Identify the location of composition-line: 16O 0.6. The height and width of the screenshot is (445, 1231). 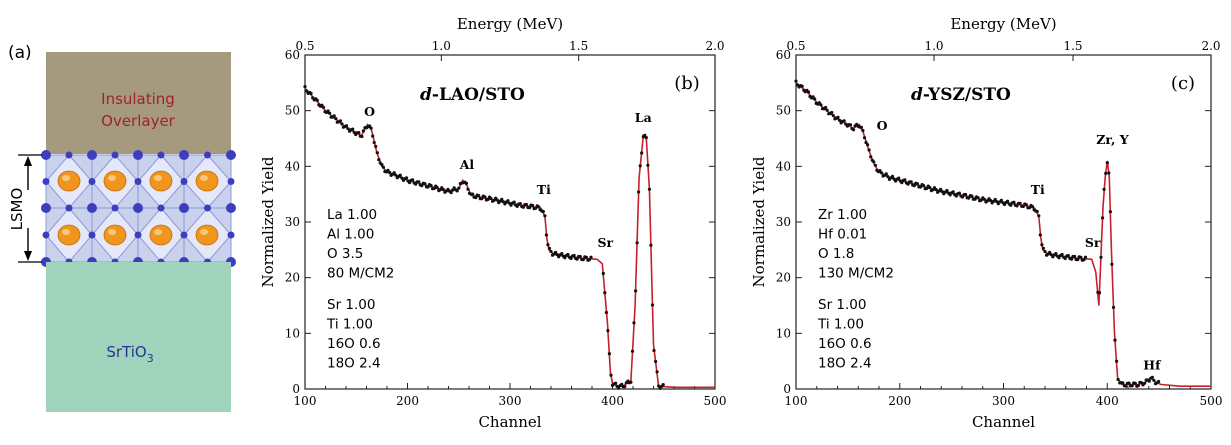
(845, 344).